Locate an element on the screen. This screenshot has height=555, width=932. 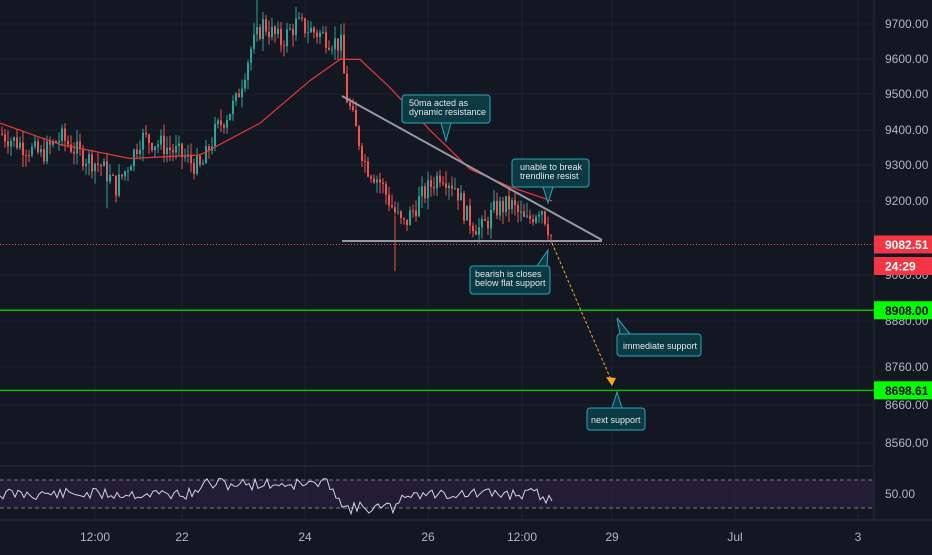
price-tag-bg is located at coordinates (903, 244).